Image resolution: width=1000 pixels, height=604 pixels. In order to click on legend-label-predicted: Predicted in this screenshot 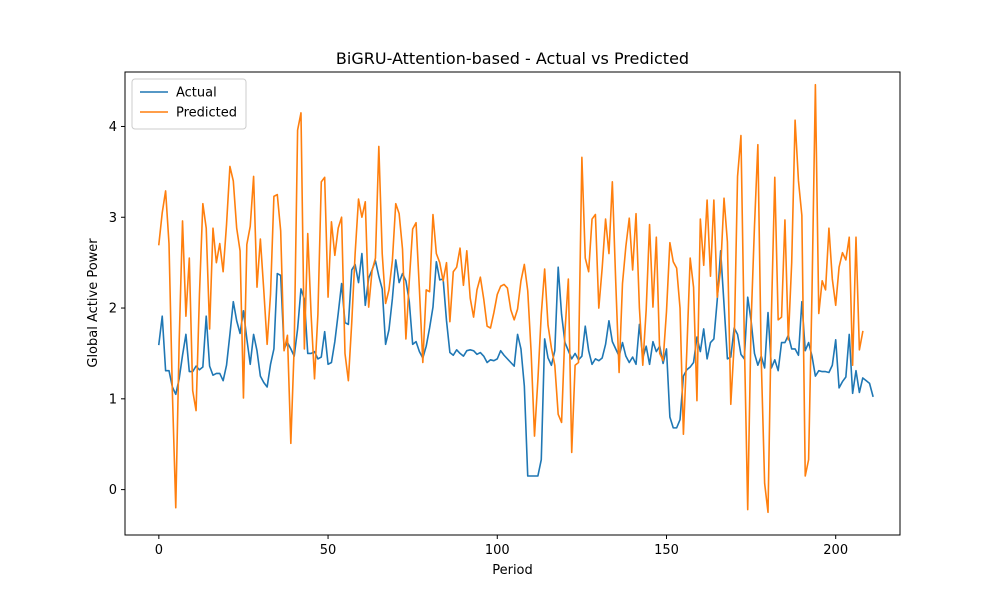, I will do `click(206, 113)`.